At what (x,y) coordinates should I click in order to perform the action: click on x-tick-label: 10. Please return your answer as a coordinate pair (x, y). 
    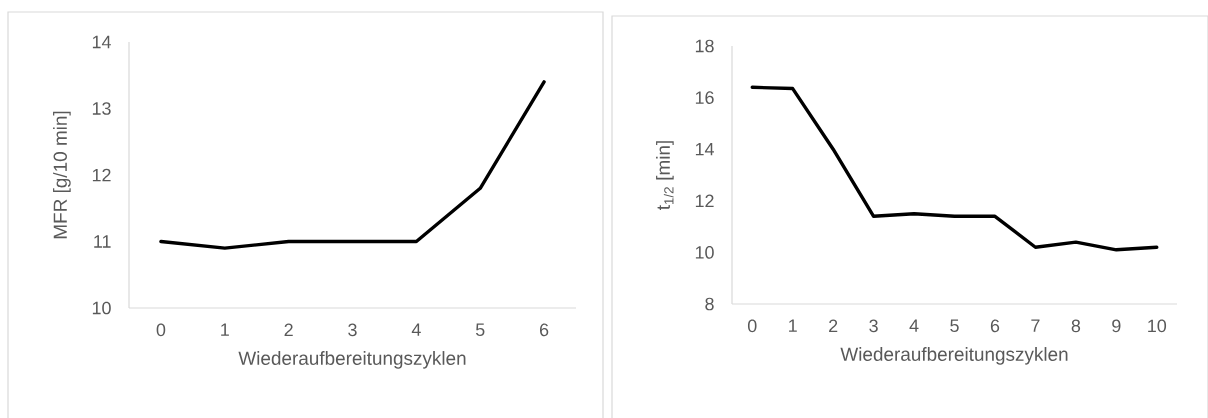
    Looking at the image, I should click on (1157, 326).